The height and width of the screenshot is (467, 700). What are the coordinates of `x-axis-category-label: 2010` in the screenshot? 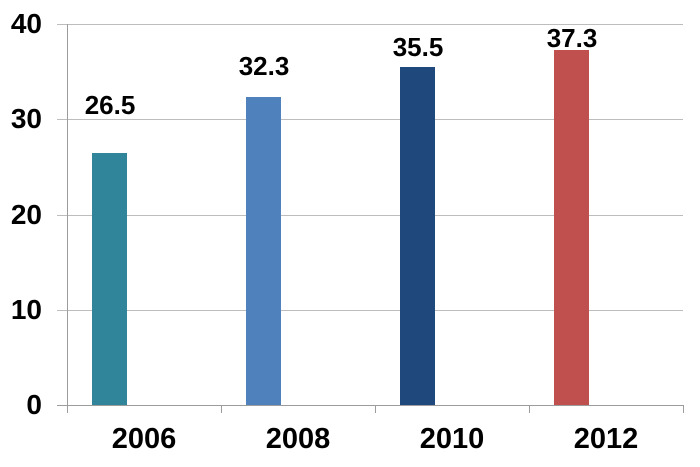 It's located at (452, 439).